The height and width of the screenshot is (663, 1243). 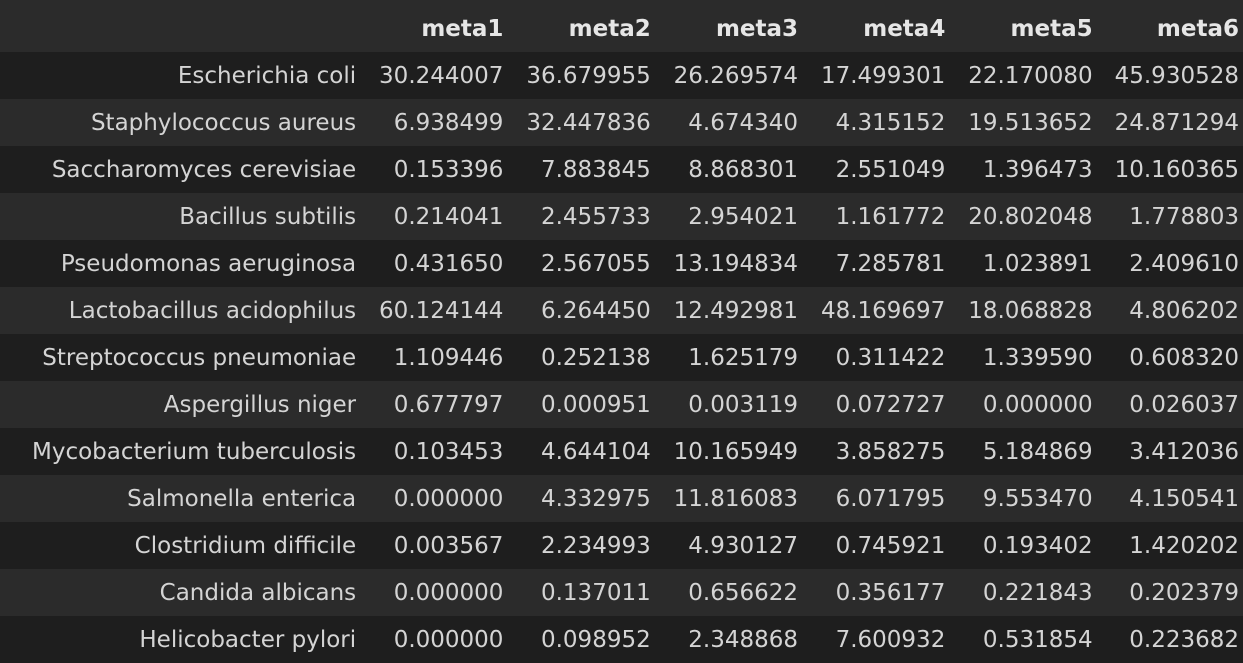 What do you see at coordinates (430, 545) in the screenshot?
I see `table-cell: 0.003567` at bounding box center [430, 545].